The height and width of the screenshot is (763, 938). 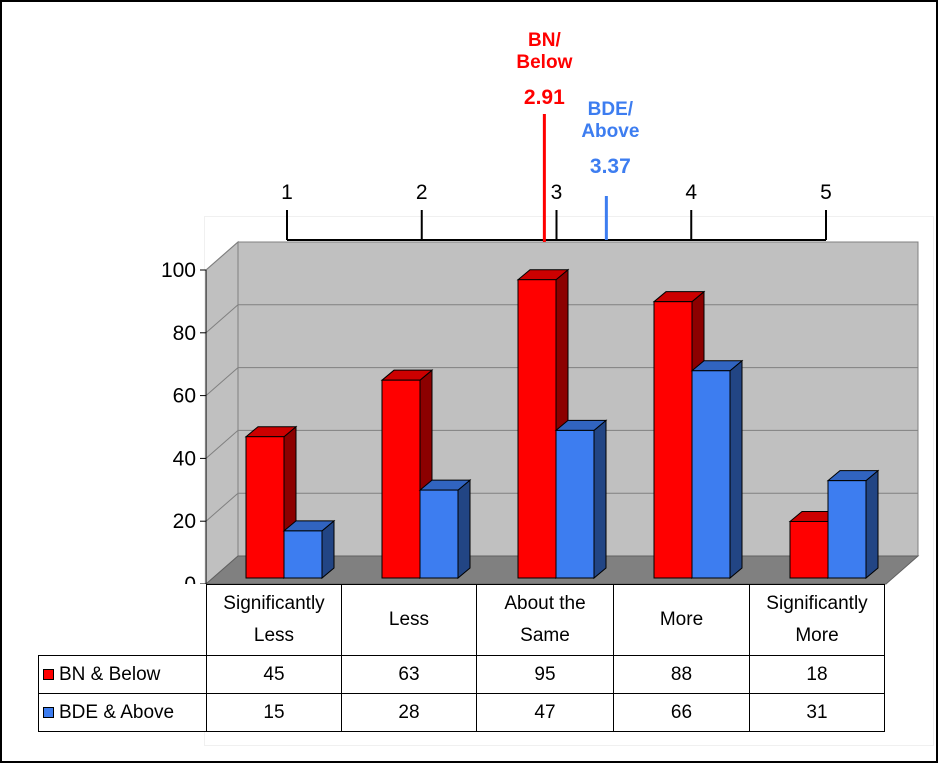 I want to click on data-cell: 45, so click(x=274, y=674).